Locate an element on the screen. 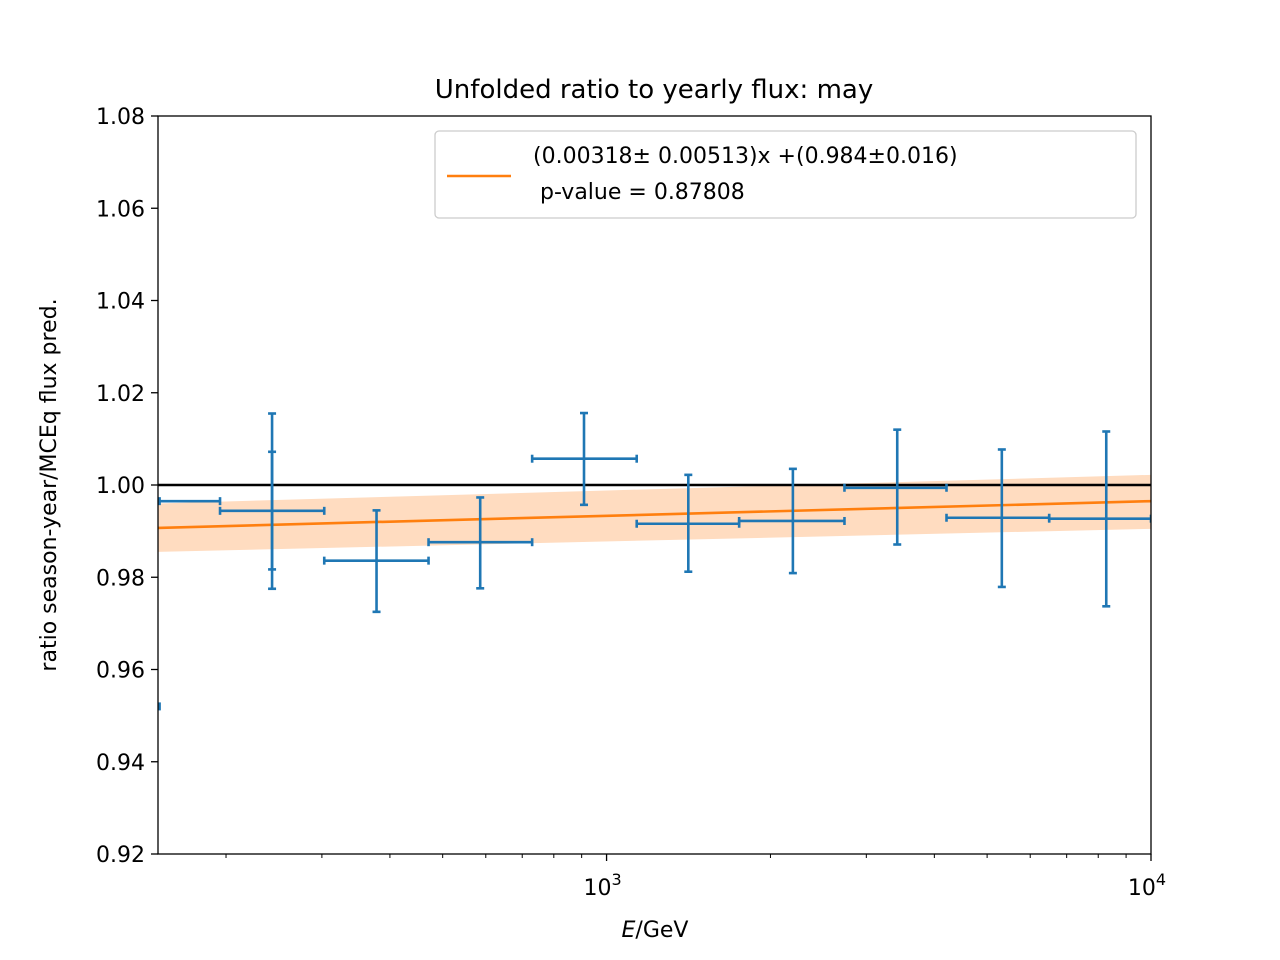 This screenshot has width=1280, height=960. x-axis-label-symbol: E is located at coordinates (629, 930).